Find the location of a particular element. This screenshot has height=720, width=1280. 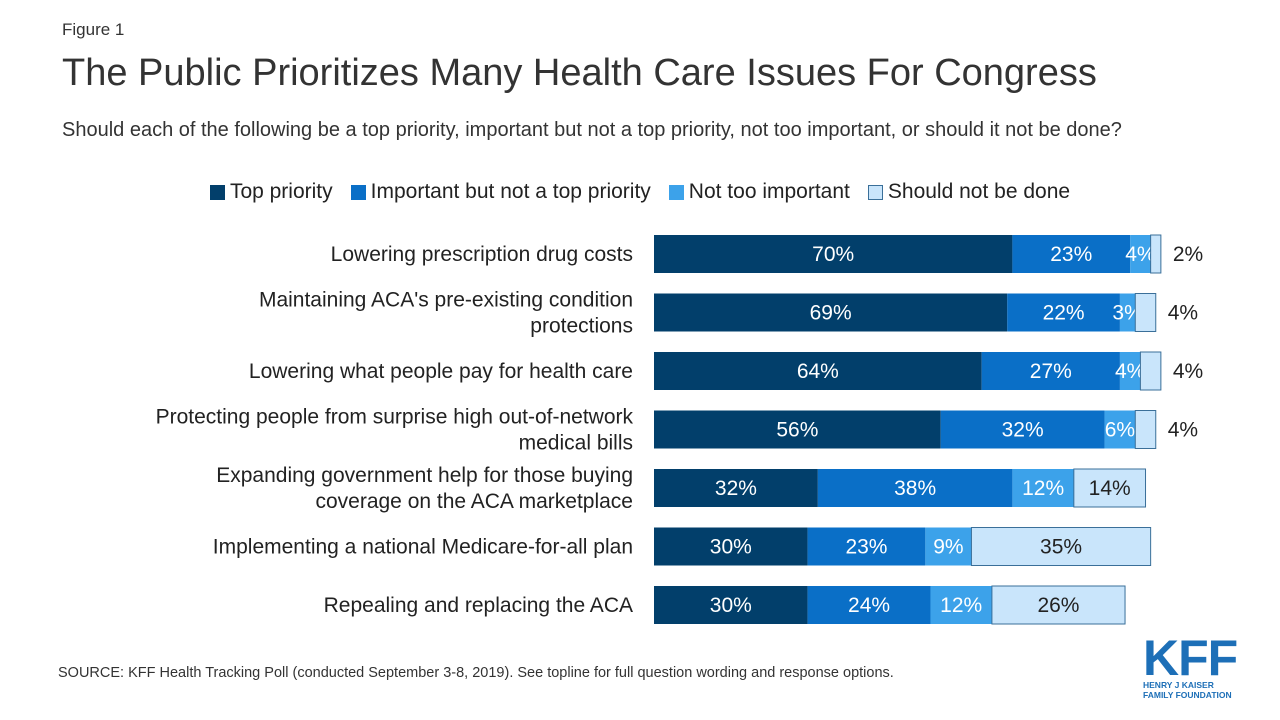

category-label: Maintaining ACA's pre-existing condition is located at coordinates (446, 300).